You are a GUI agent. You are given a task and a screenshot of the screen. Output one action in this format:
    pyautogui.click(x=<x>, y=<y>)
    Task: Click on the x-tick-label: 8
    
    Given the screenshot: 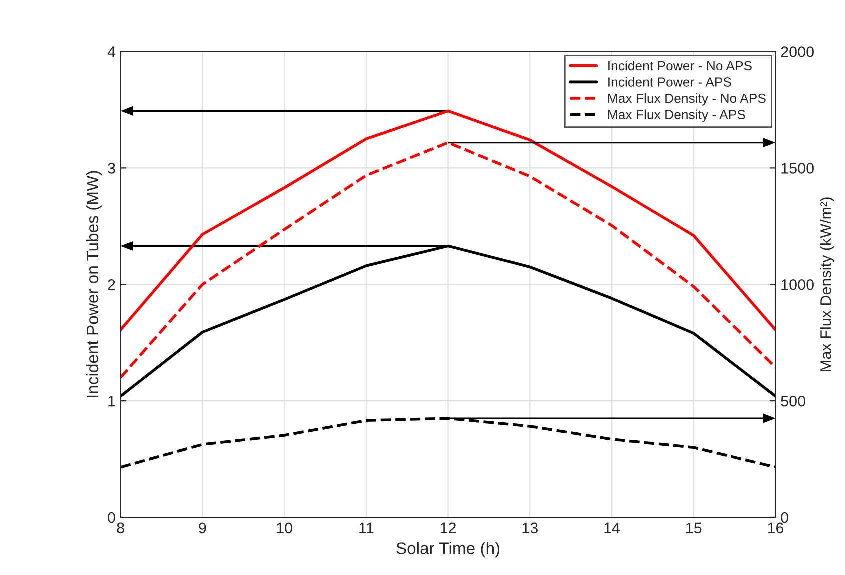 What is the action you would take?
    pyautogui.click(x=120, y=528)
    